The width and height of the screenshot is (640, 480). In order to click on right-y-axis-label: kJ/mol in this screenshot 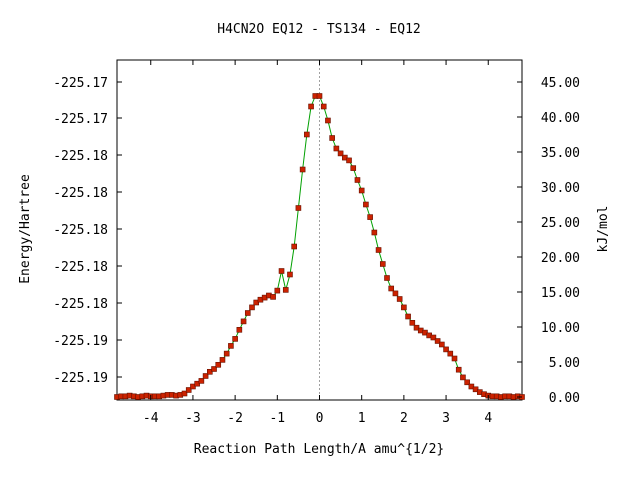, I will do `click(603, 229)`.